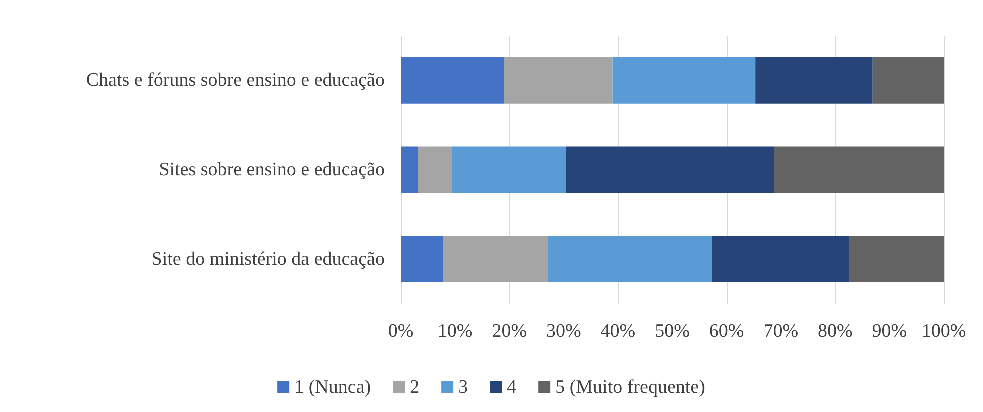  Describe the element at coordinates (672, 331) in the screenshot. I see `x-tick-label: 50%` at that location.